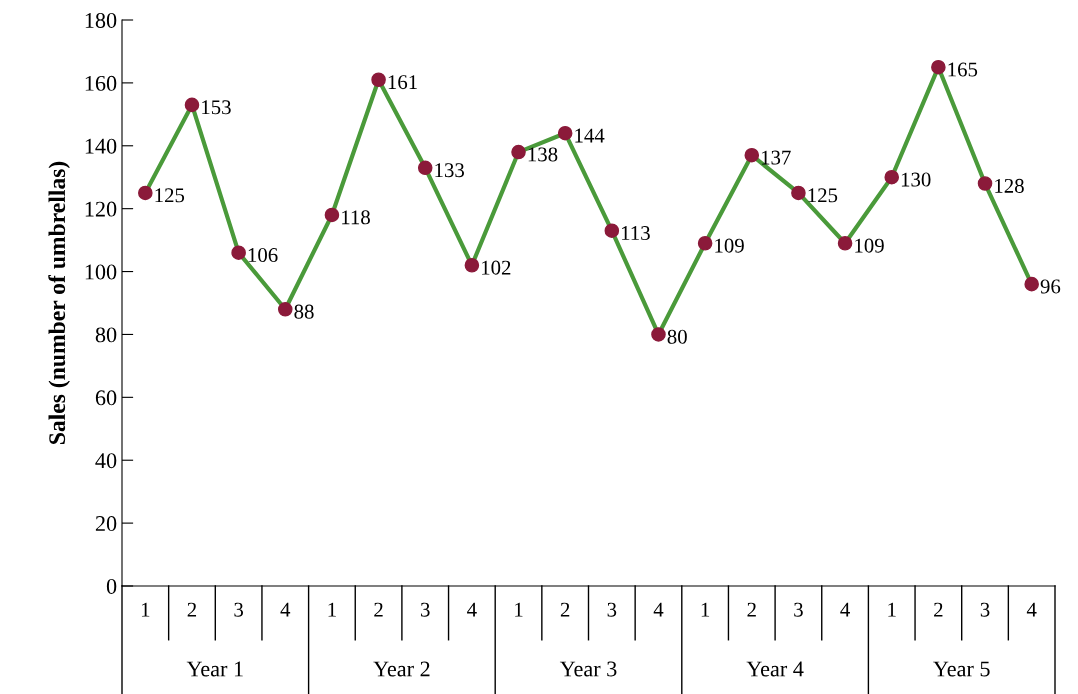  Describe the element at coordinates (59, 302) in the screenshot. I see `y-axis-title: Sales (number of umbrellas)` at that location.